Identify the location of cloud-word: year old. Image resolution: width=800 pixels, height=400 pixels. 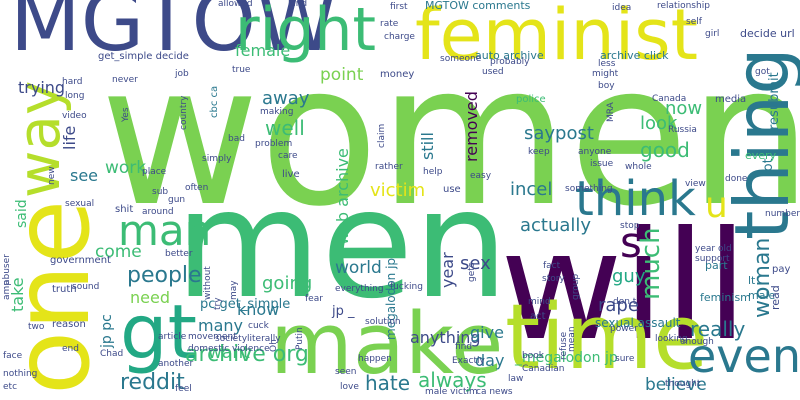
(713, 249).